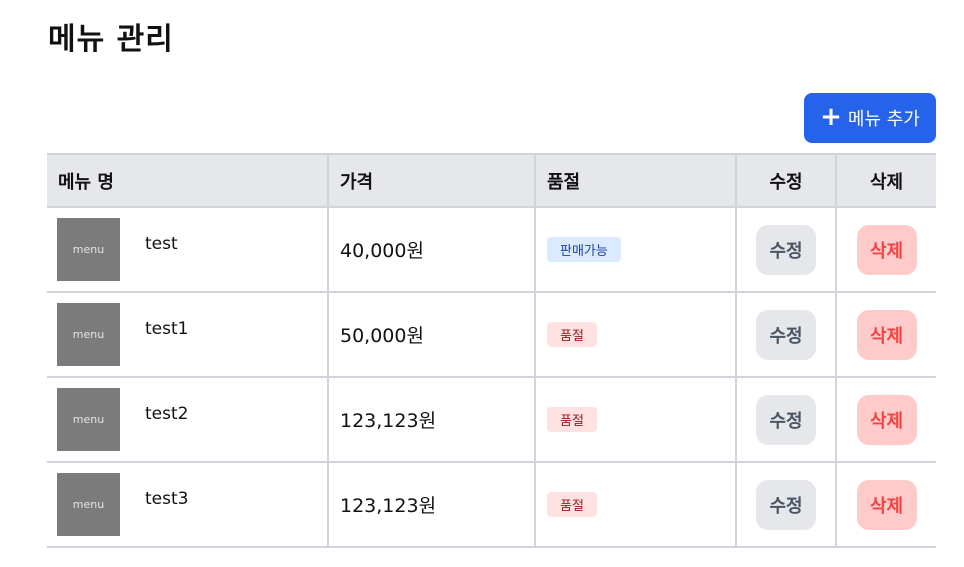 This screenshot has width=964, height=567. I want to click on add-menu-button: + 메뉴 추가, so click(870, 118).